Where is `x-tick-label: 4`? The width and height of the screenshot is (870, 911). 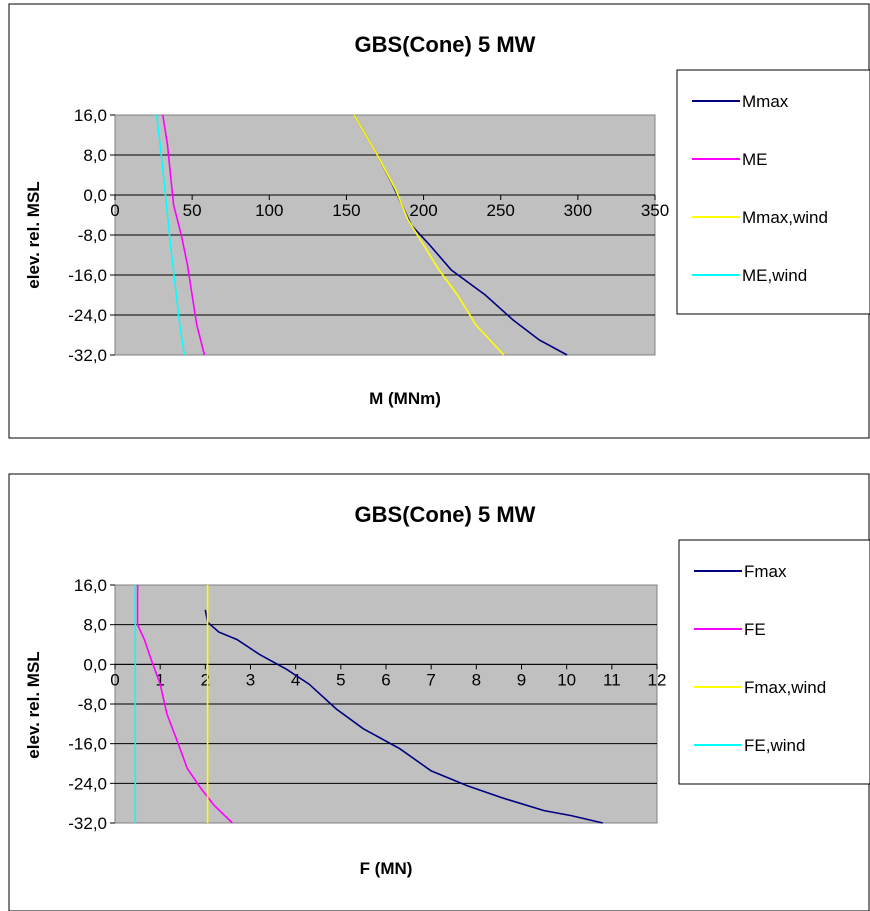
x-tick-label: 4 is located at coordinates (295, 679).